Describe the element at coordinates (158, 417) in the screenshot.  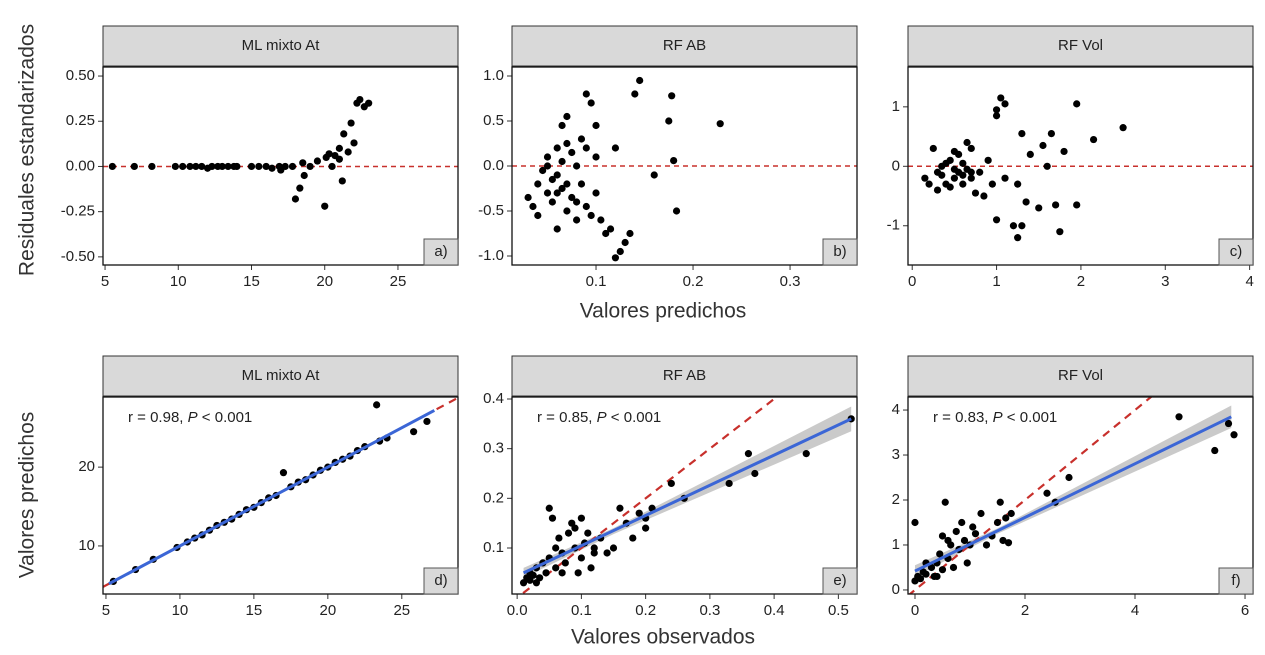
I see `annotation-part: r = 0.98,` at that location.